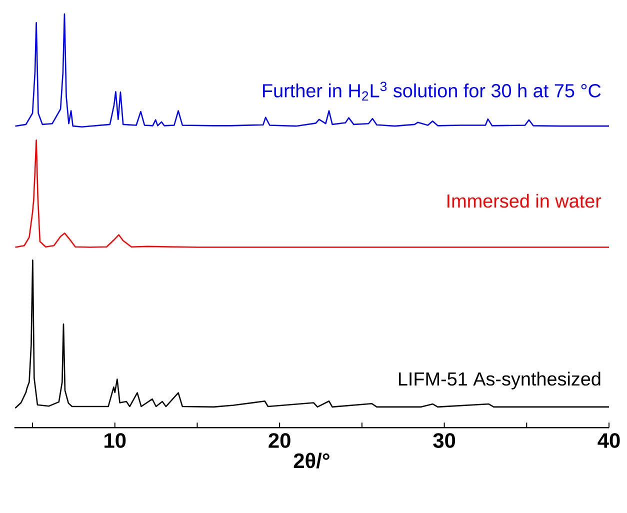 This screenshot has height=513, width=627. What do you see at coordinates (609, 440) in the screenshot?
I see `x-tick-label: 40` at bounding box center [609, 440].